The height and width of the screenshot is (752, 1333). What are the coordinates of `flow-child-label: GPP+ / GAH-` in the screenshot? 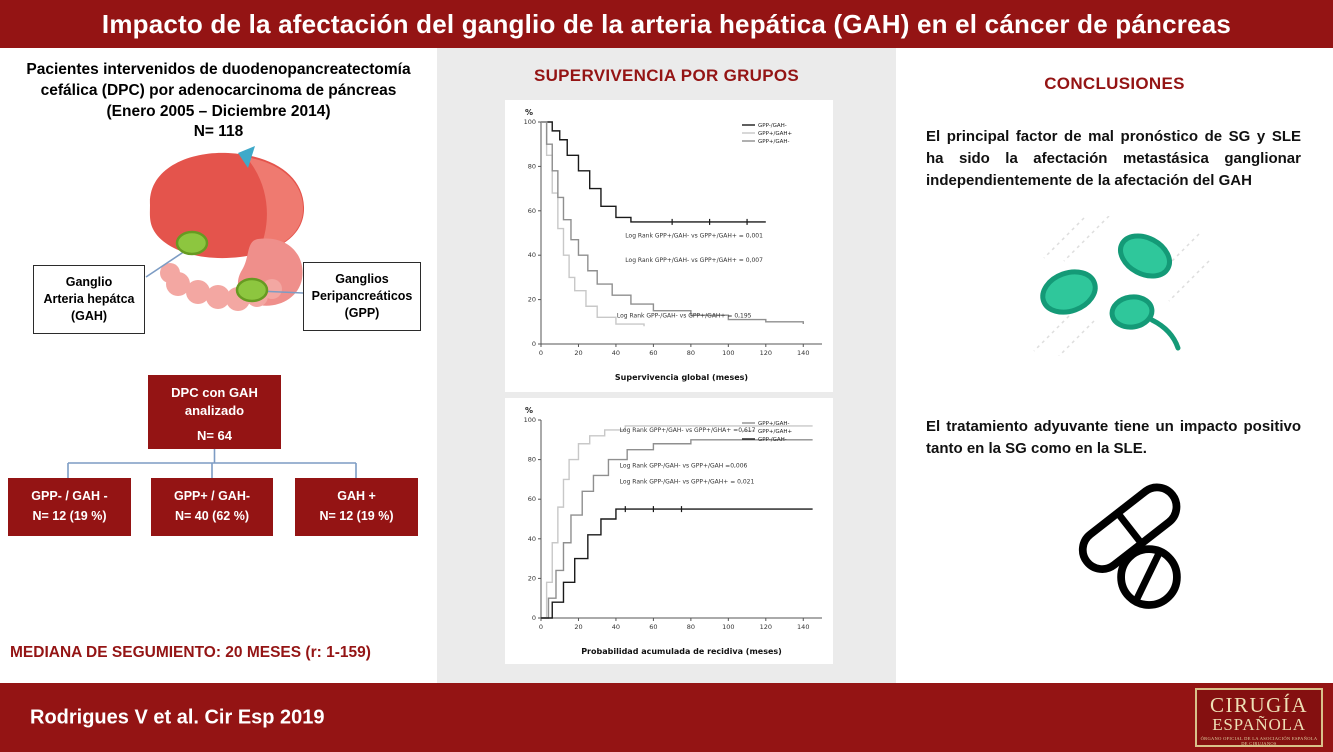 It's located at (212, 496).